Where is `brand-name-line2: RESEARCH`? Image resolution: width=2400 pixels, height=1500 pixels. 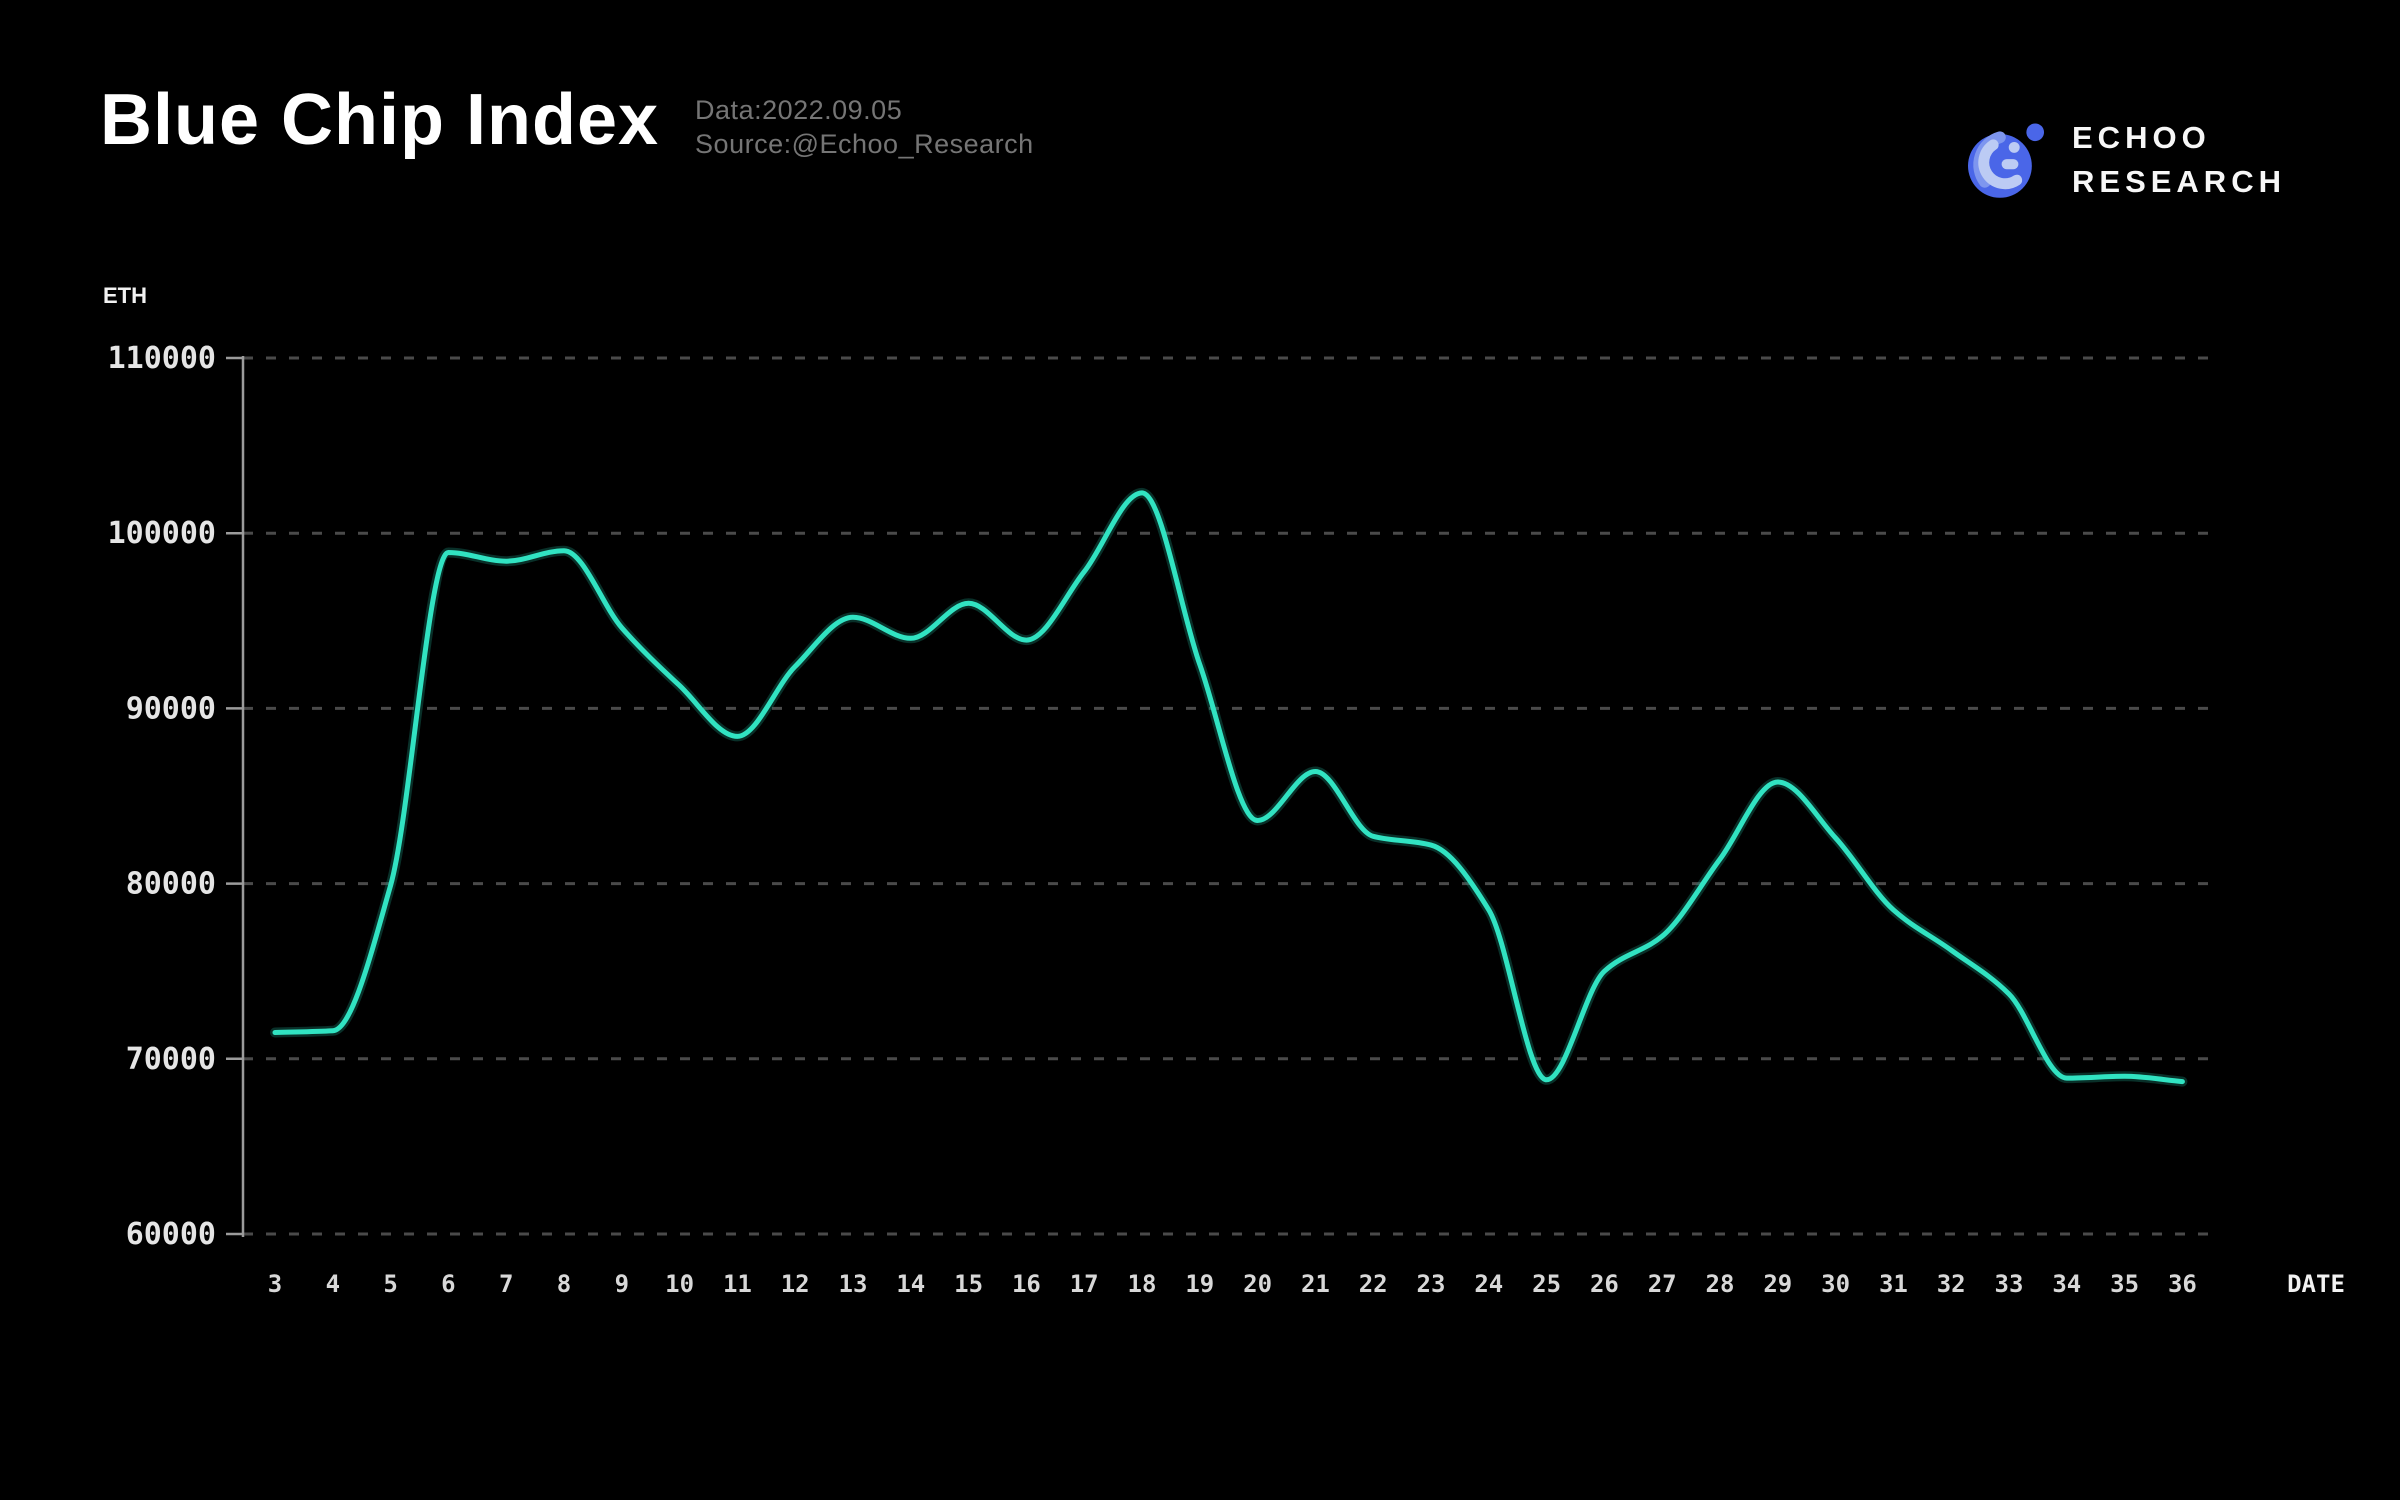
brand-name-line2: RESEARCH is located at coordinates (2179, 182).